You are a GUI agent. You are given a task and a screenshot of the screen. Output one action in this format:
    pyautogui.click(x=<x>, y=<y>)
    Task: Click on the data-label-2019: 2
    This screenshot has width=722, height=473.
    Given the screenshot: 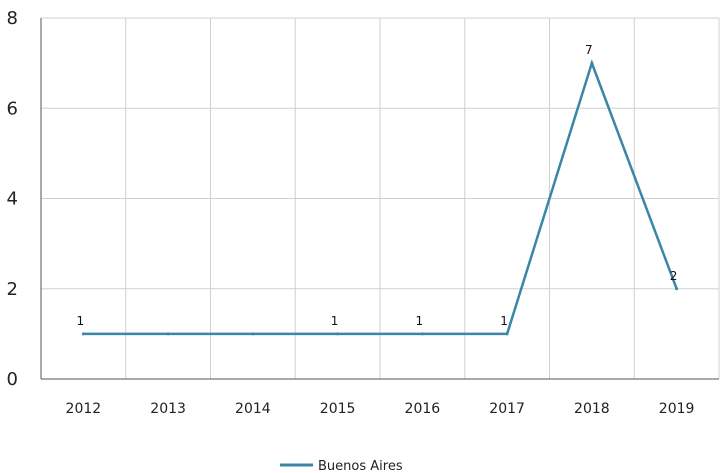 What is the action you would take?
    pyautogui.click(x=674, y=276)
    